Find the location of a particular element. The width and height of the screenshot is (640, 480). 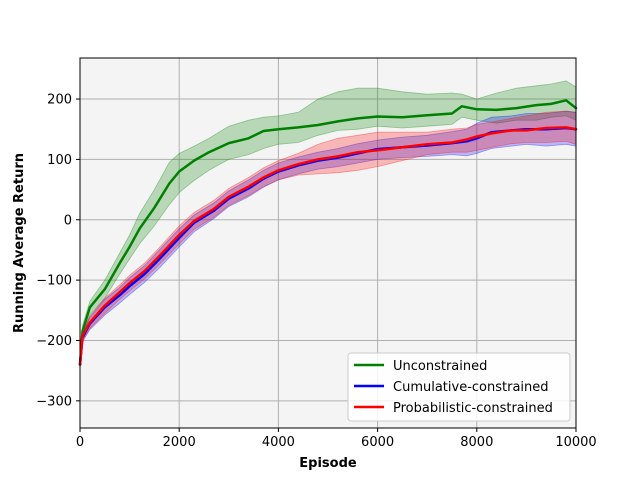

x-tick-label: 8000 is located at coordinates (476, 442).